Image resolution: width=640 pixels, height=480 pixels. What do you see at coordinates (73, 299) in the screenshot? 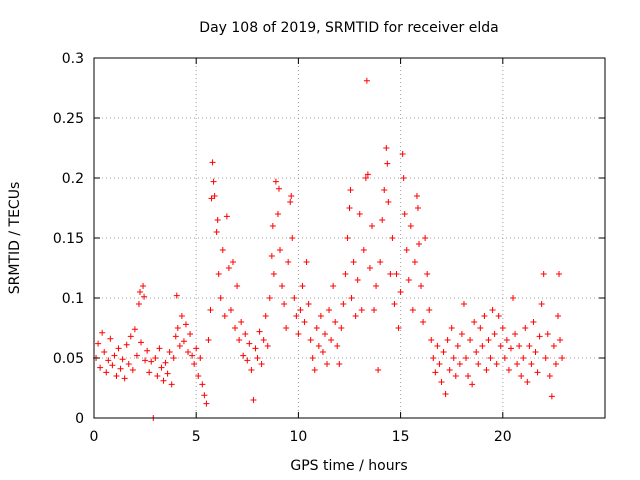
I see `y-tick-label: 0.1` at bounding box center [73, 299].